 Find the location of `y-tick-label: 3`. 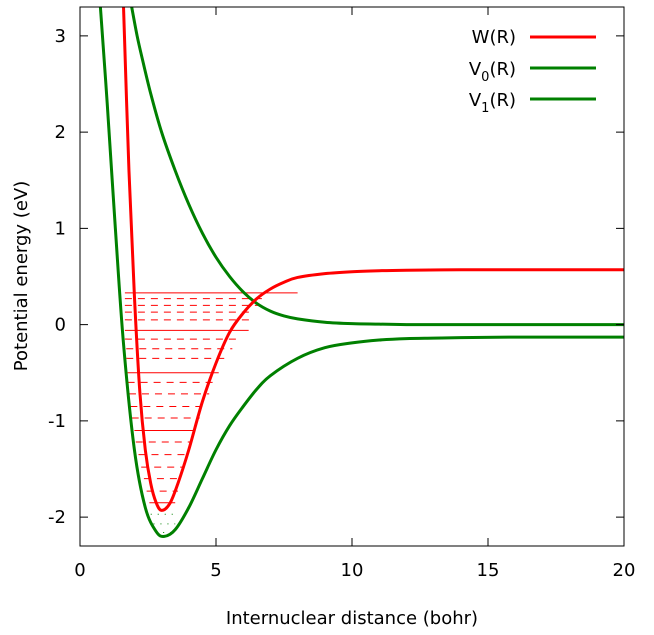

y-tick-label: 3 is located at coordinates (60, 36).